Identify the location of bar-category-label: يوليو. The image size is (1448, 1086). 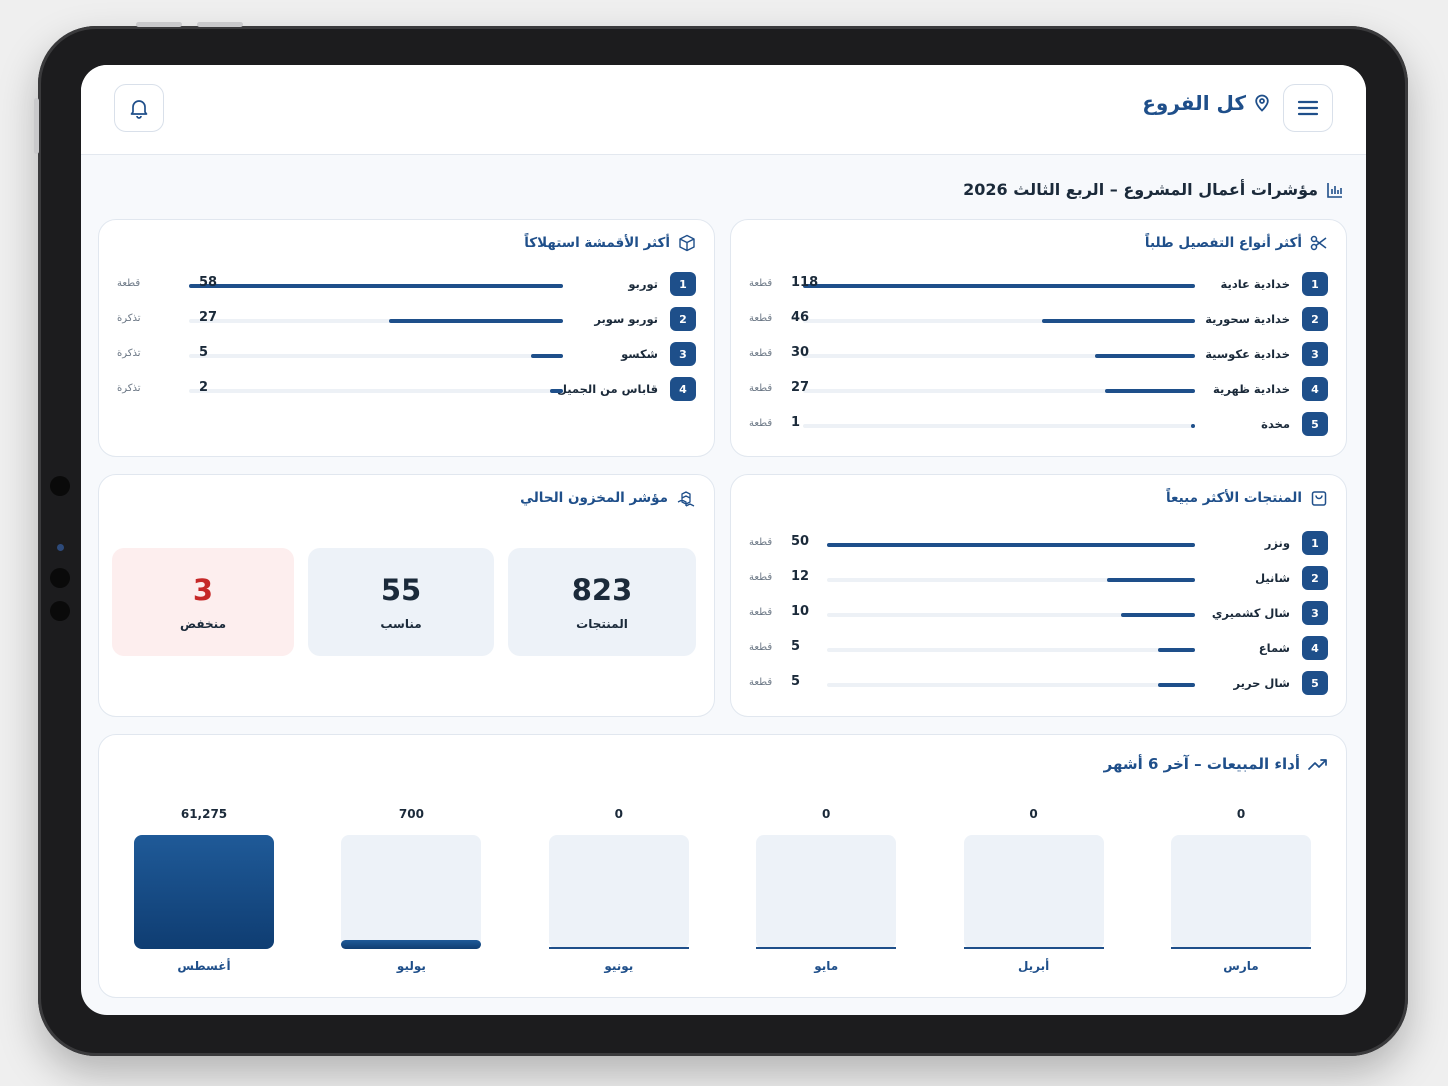
(411, 966).